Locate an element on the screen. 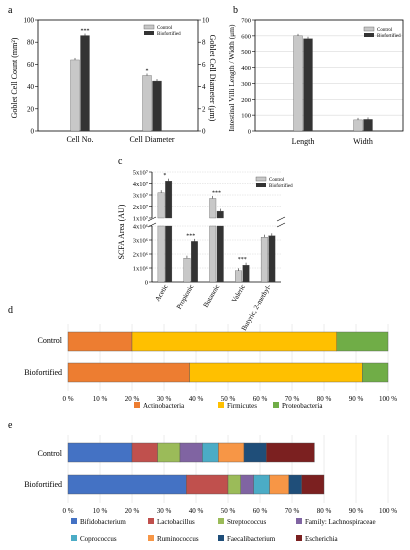 This screenshot has height=550, width=410. panel-a-ytick-label: 80 is located at coordinates (31, 43).